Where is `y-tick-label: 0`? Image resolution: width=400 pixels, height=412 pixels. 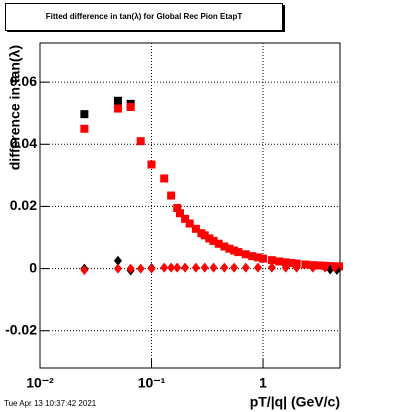
y-tick-label: 0 is located at coordinates (33, 267).